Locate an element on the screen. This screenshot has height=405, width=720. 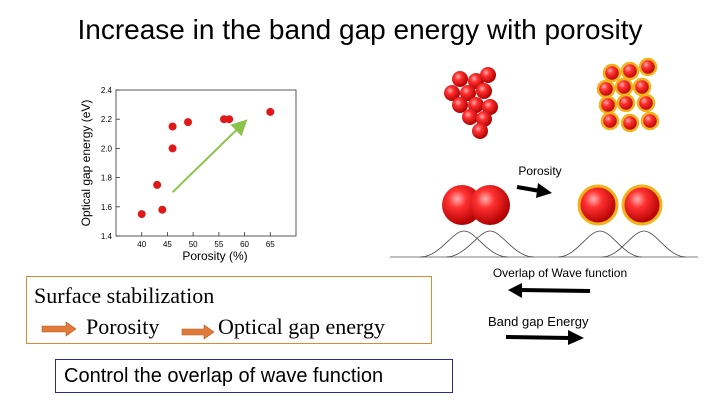
porous-cluster is located at coordinates (628, 95).